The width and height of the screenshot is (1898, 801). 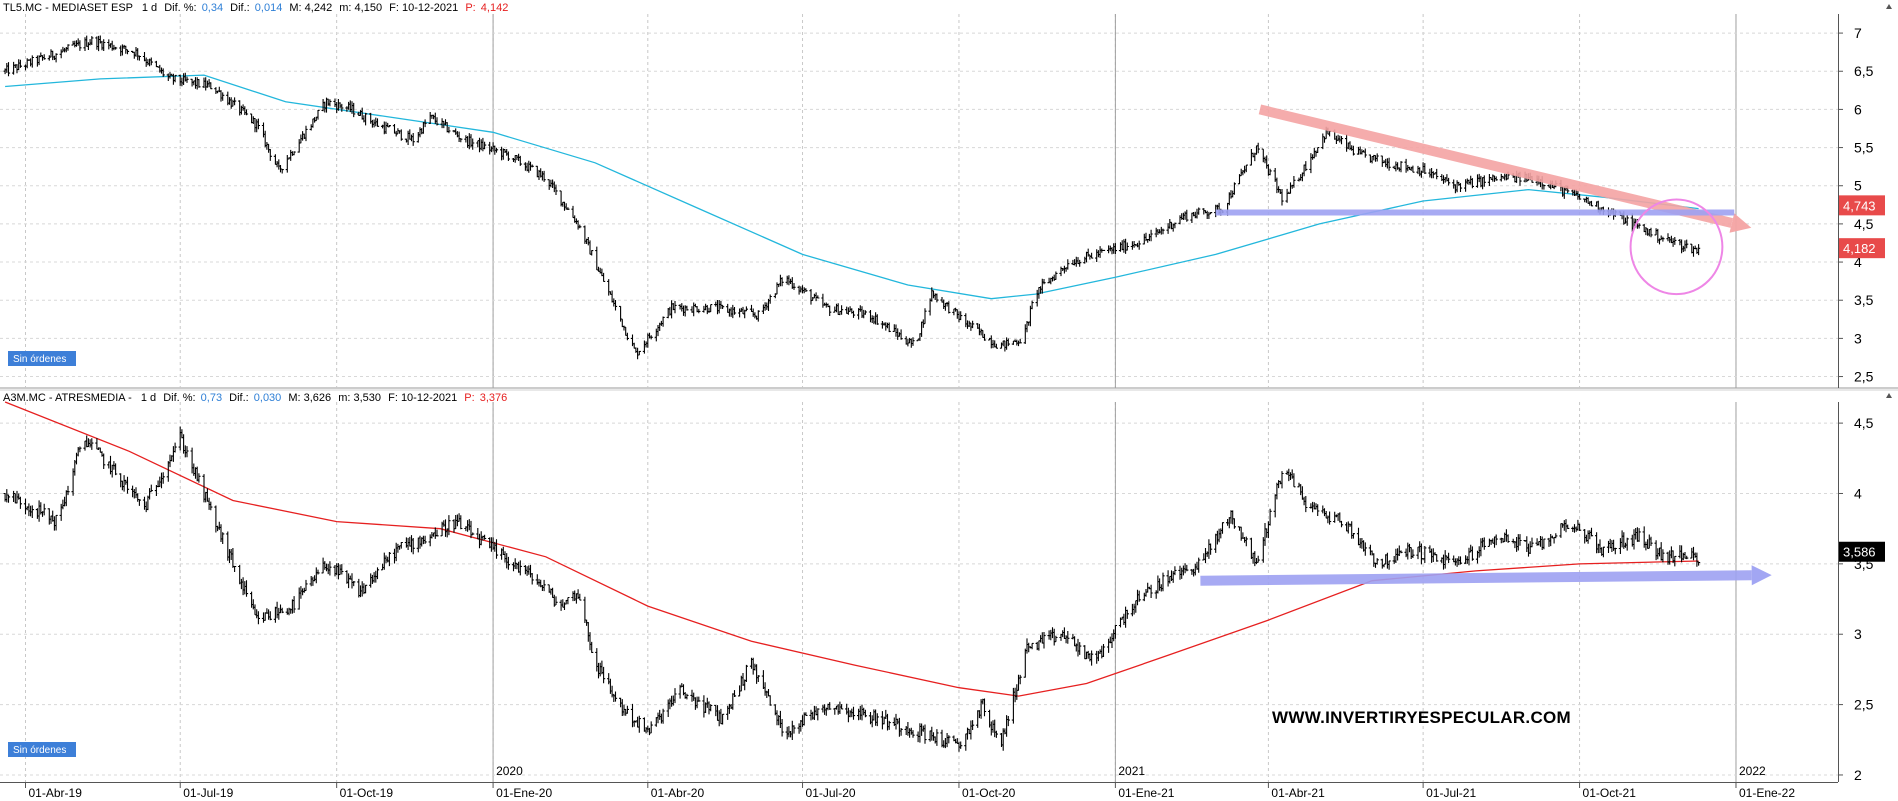 What do you see at coordinates (211, 398) in the screenshot?
I see `header-difpct: 0,73` at bounding box center [211, 398].